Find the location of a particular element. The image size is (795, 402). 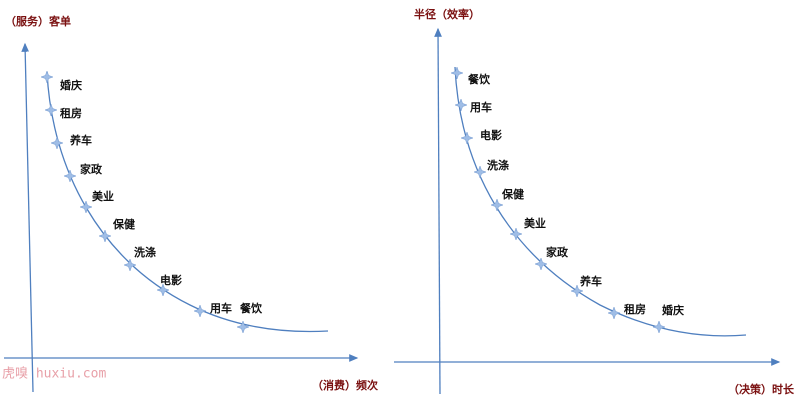

x-axis-title: （决策）时长 is located at coordinates (761, 389).